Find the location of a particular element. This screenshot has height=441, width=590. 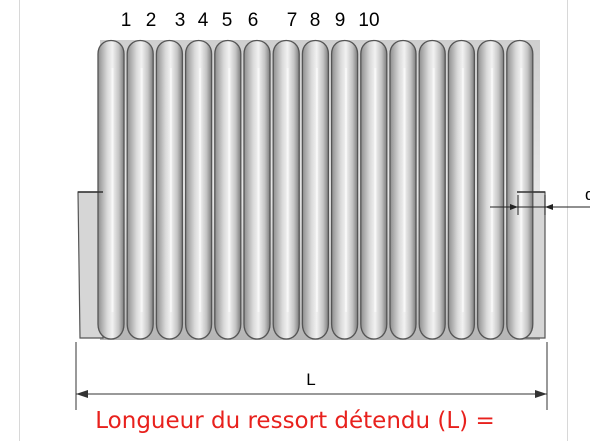

wire-diameter-dimension: d is located at coordinates (540, 200).